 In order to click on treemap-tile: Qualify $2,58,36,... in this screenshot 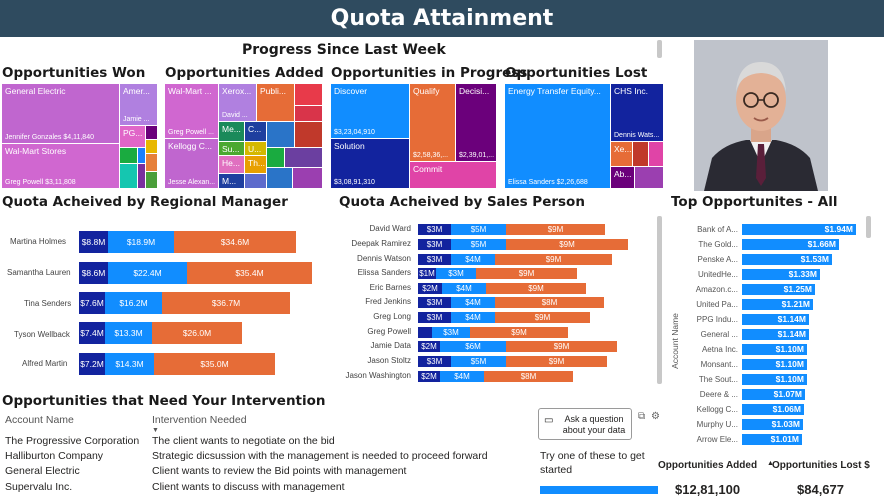, I will do `click(433, 123)`.